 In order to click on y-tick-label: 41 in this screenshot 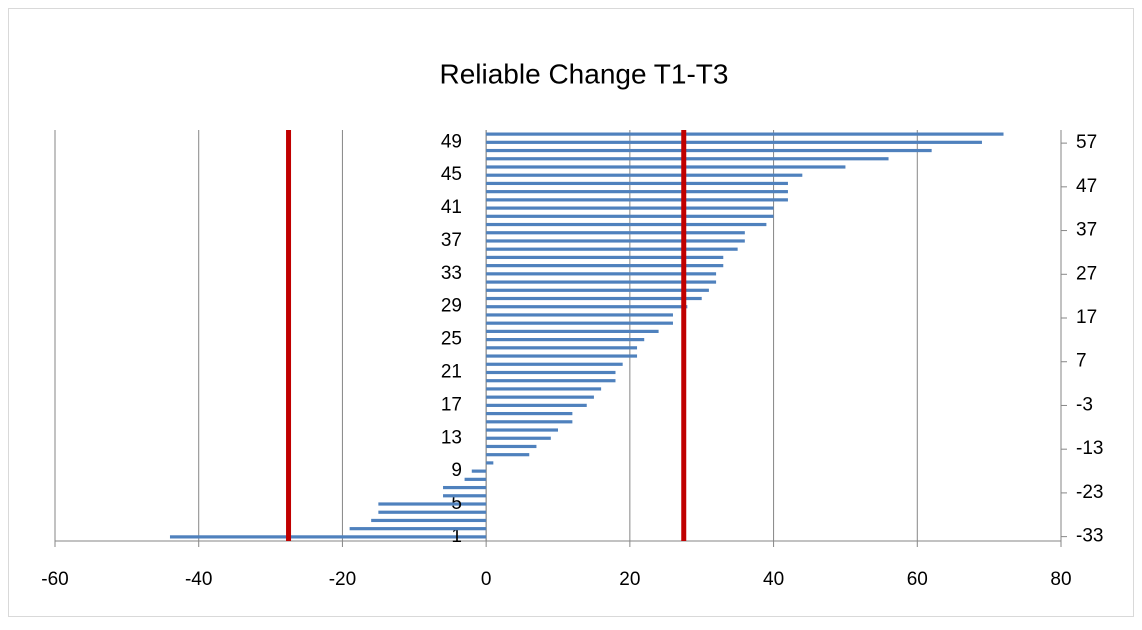, I will do `click(451, 207)`.